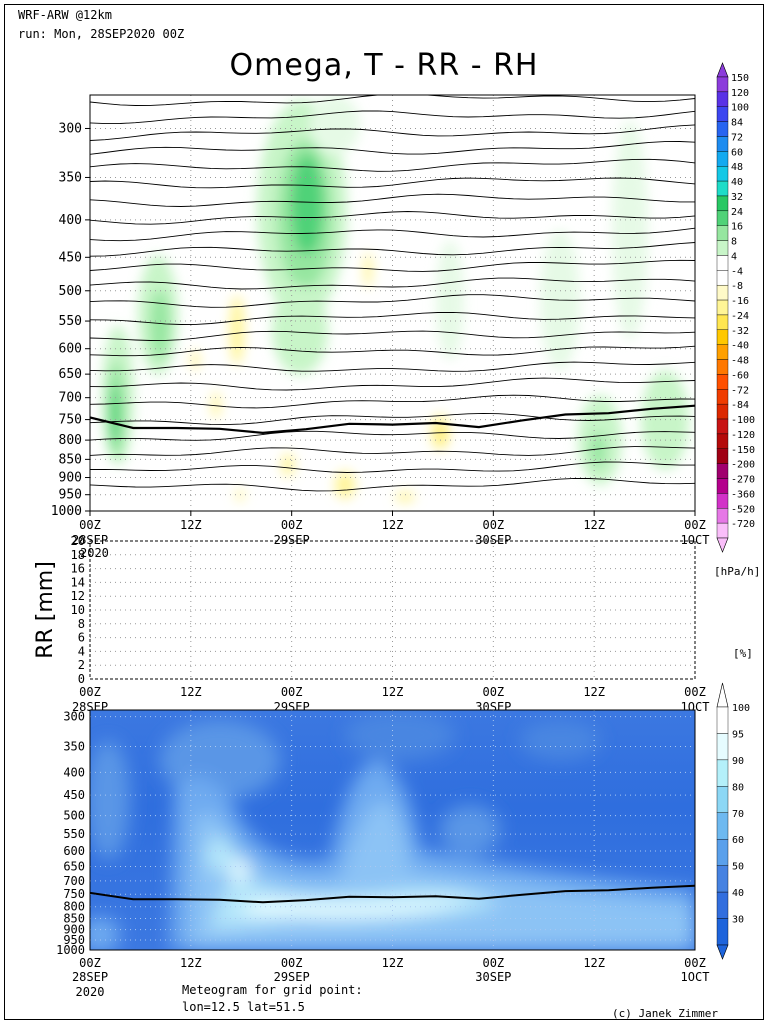 The image size is (768, 1024). What do you see at coordinates (94, 553) in the screenshot?
I see `precip-overlap-label: 2020` at bounding box center [94, 553].